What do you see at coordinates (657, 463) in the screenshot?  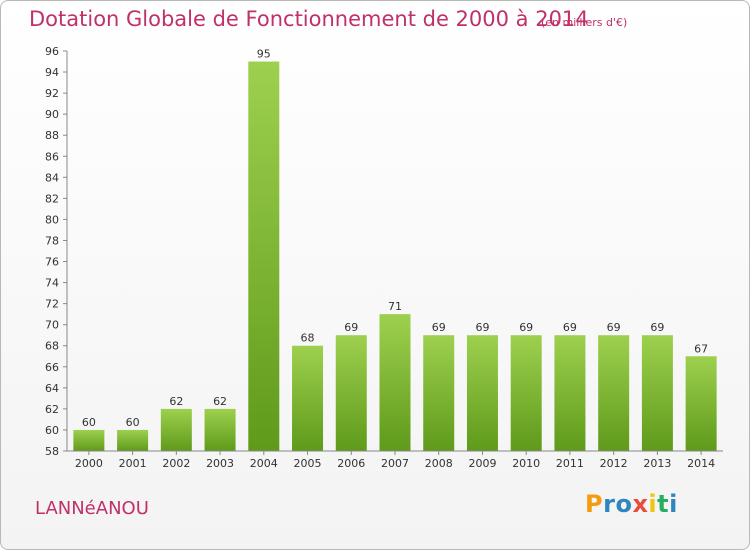 I see `x-tick-label: 2013` at bounding box center [657, 463].